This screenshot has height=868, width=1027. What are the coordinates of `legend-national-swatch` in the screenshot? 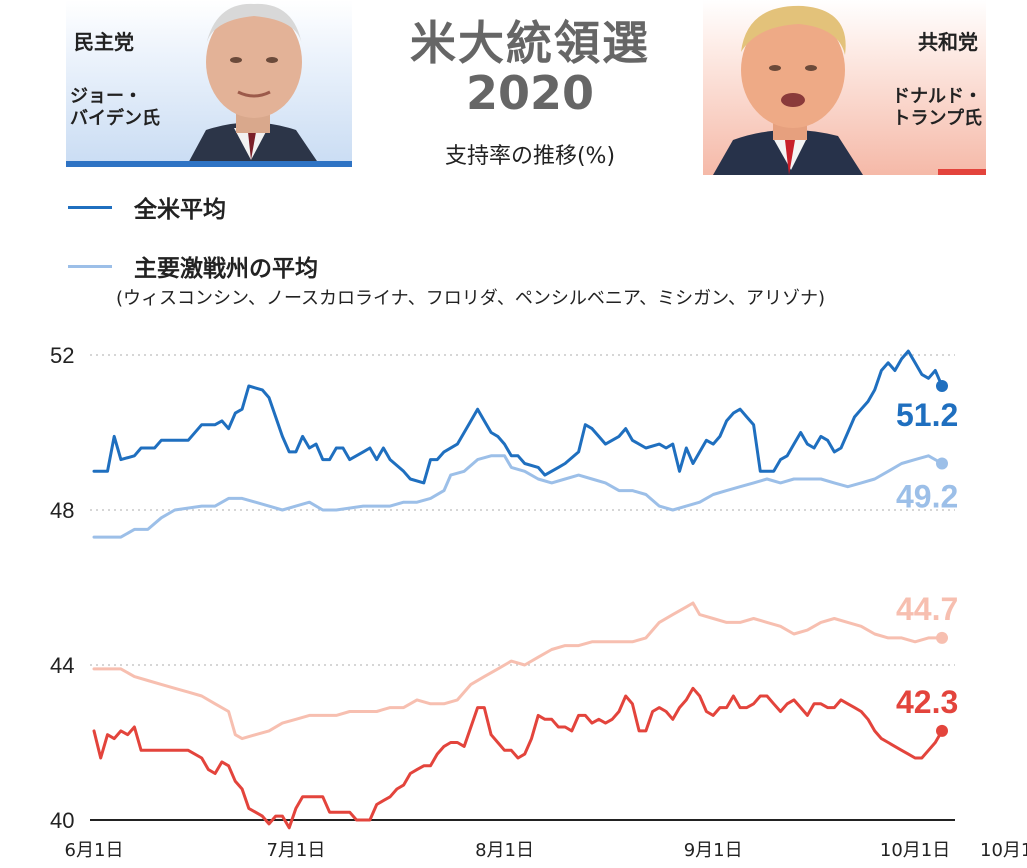 It's located at (90, 207).